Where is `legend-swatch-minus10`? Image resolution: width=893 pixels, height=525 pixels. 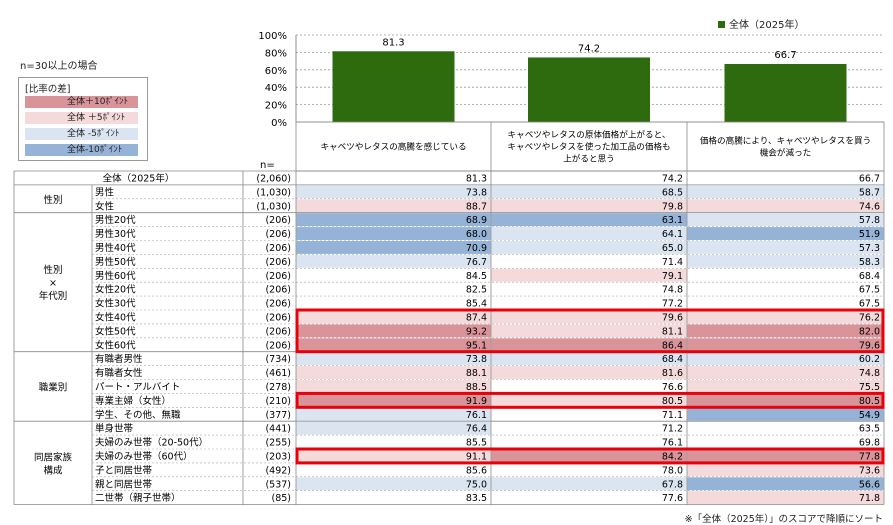 legend-swatch-minus10 is located at coordinates (81, 150).